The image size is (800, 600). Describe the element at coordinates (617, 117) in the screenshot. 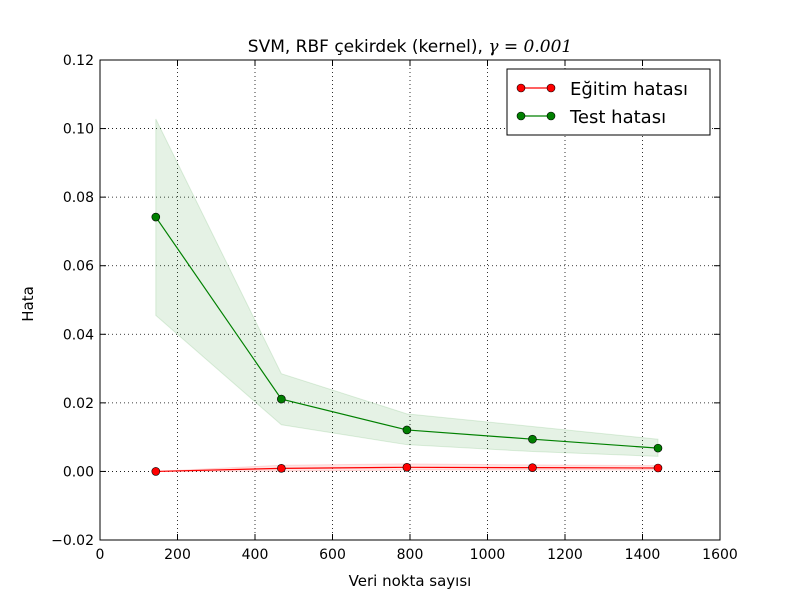

I see `legend-test-label: Test hatası` at that location.